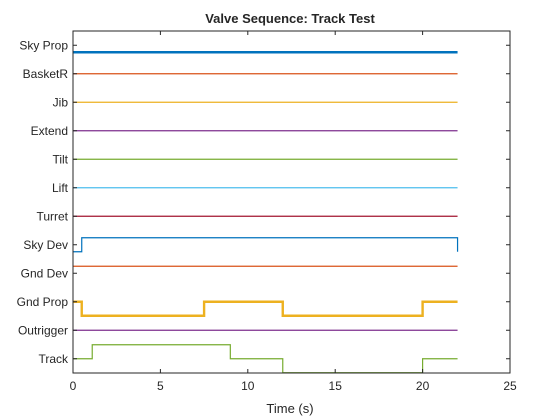  Describe the element at coordinates (160, 386) in the screenshot. I see `x-tick-label: 5` at that location.